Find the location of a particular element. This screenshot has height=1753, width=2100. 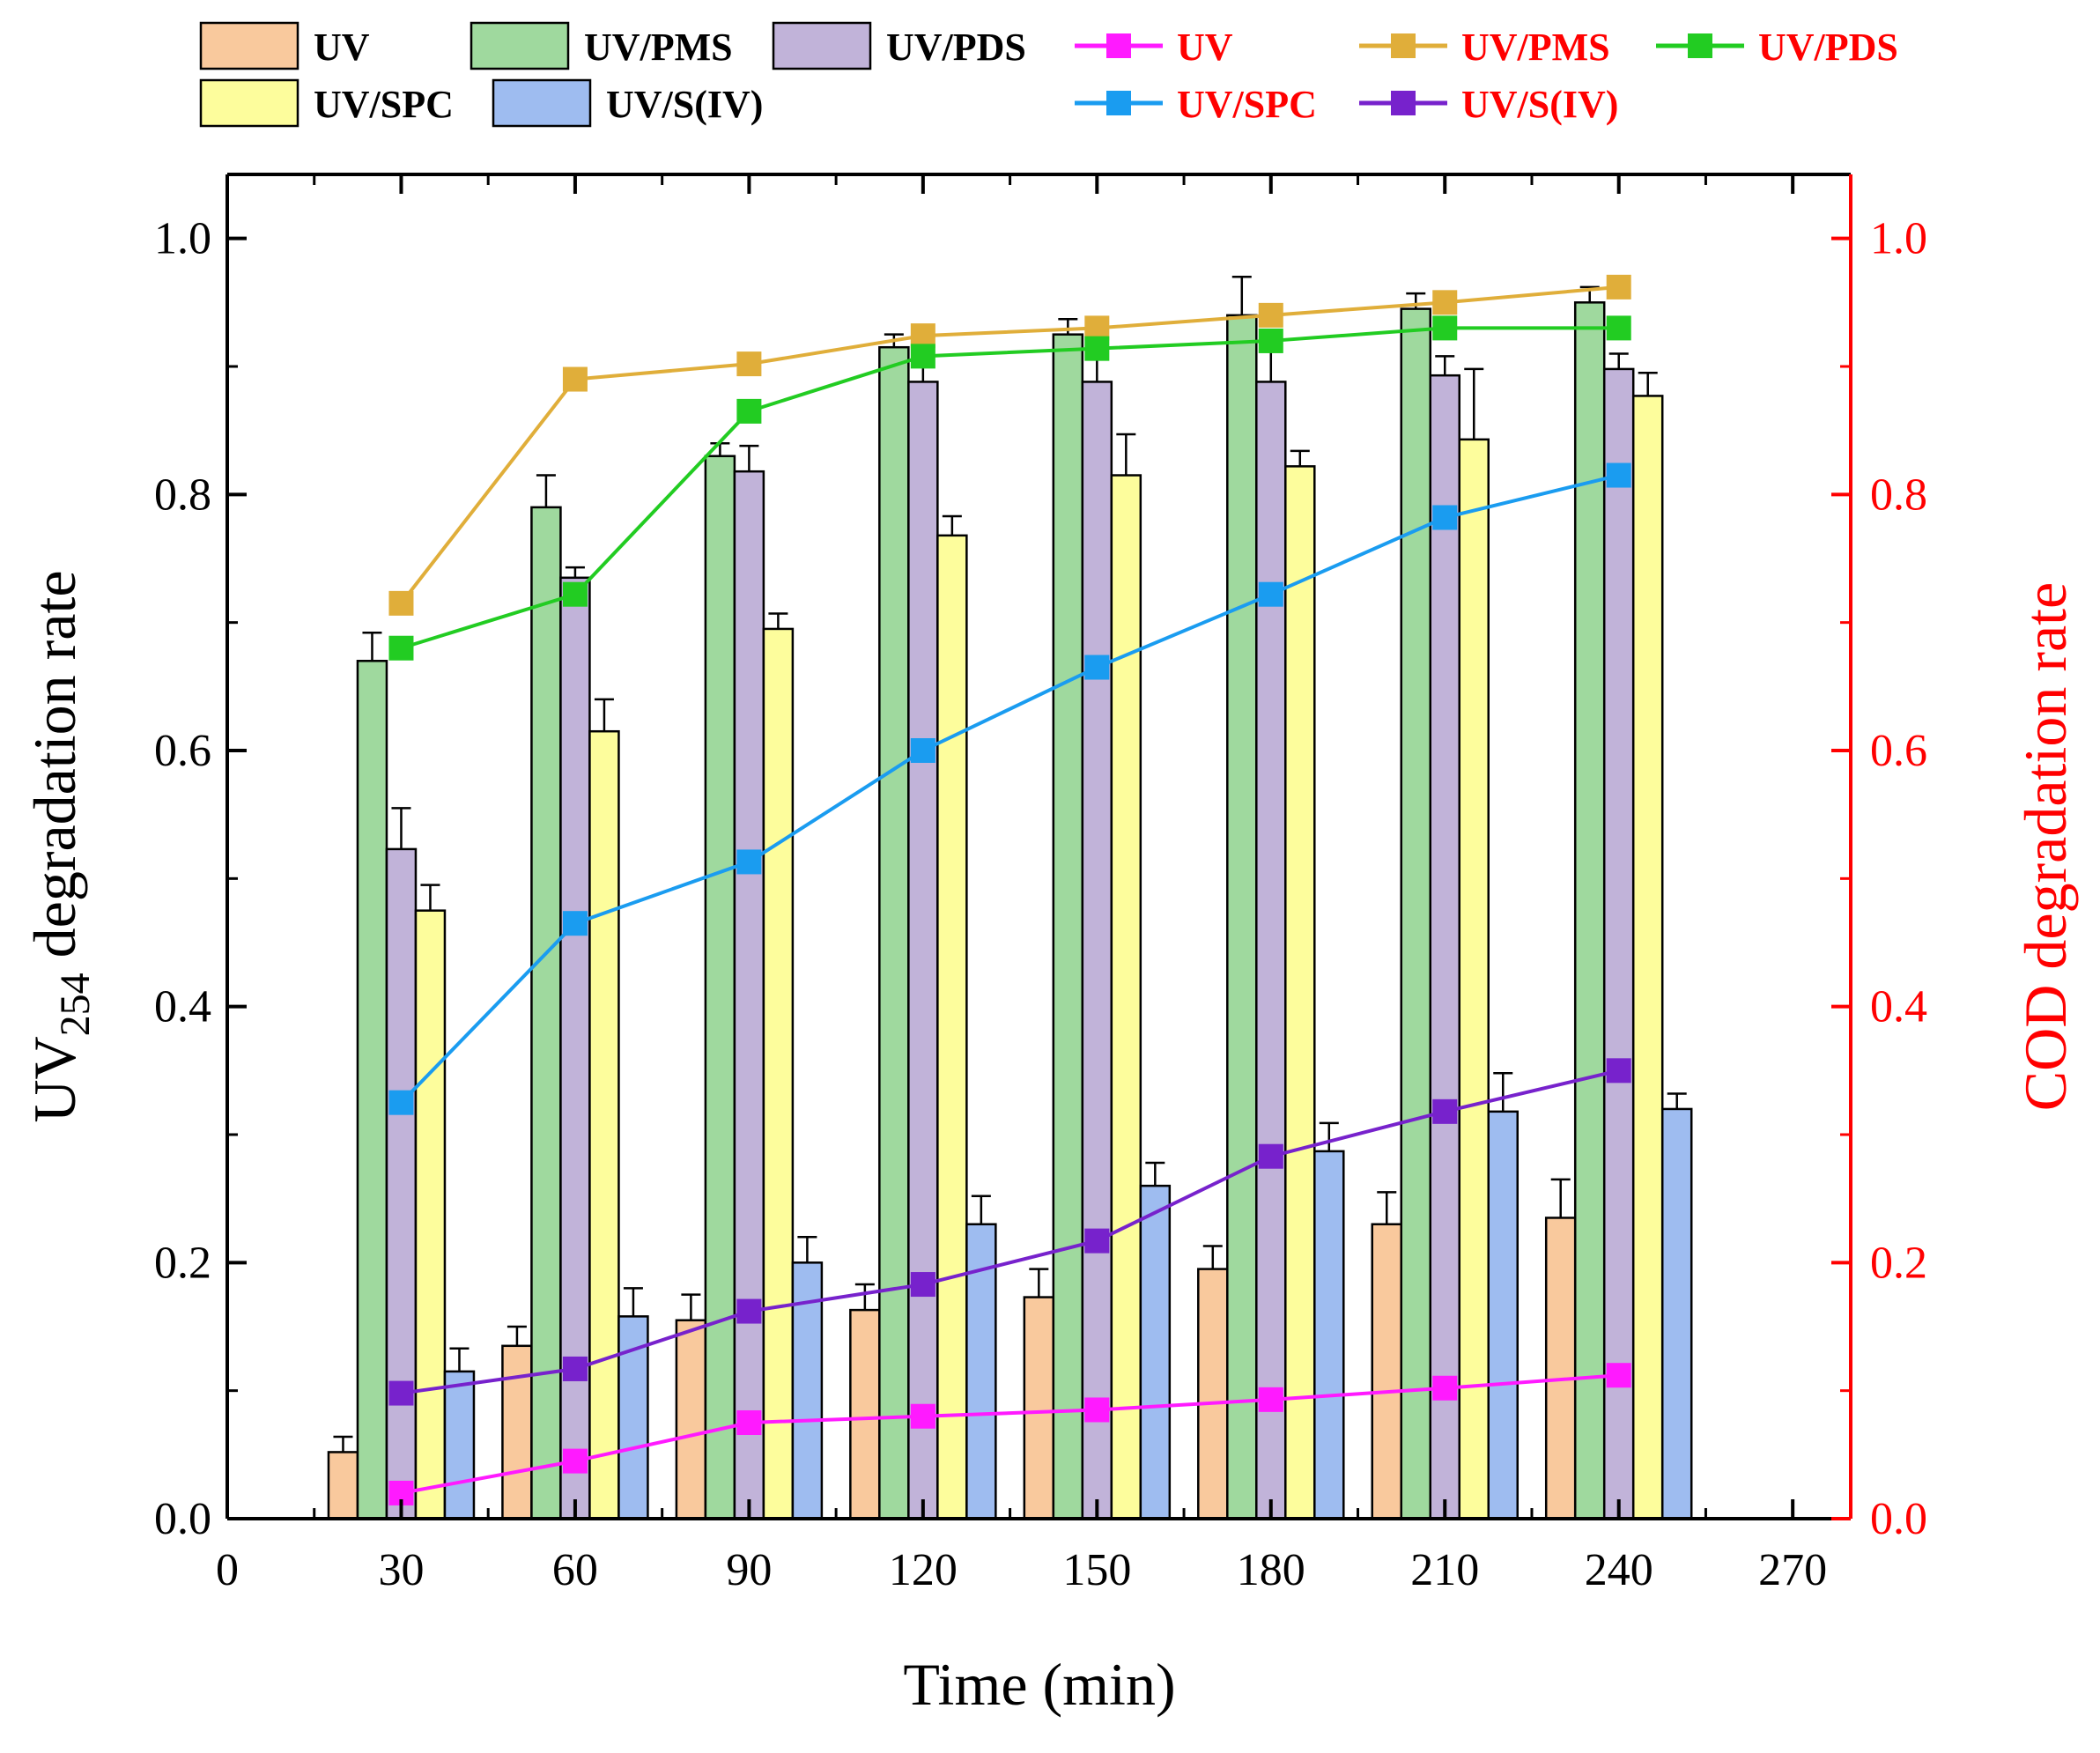

y-left-tick-label: 0.6 is located at coordinates (182, 751).